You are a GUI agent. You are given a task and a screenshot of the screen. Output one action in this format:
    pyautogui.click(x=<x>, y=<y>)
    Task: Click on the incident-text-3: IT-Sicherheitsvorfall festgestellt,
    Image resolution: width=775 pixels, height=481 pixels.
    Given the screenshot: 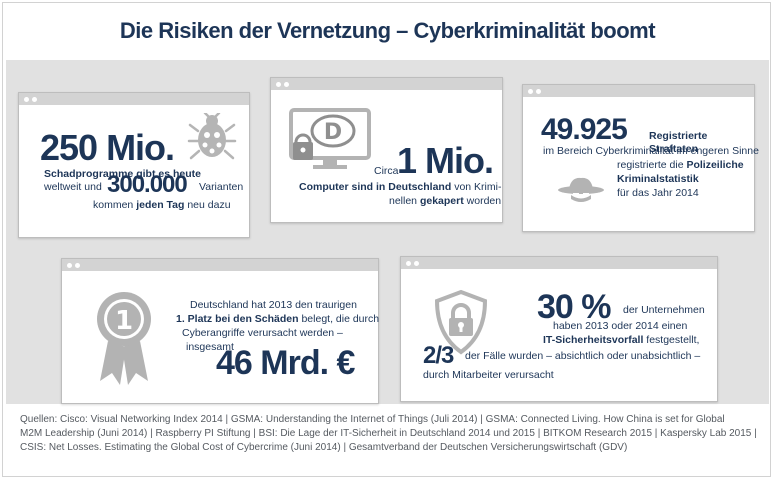 What is the action you would take?
    pyautogui.click(x=621, y=340)
    